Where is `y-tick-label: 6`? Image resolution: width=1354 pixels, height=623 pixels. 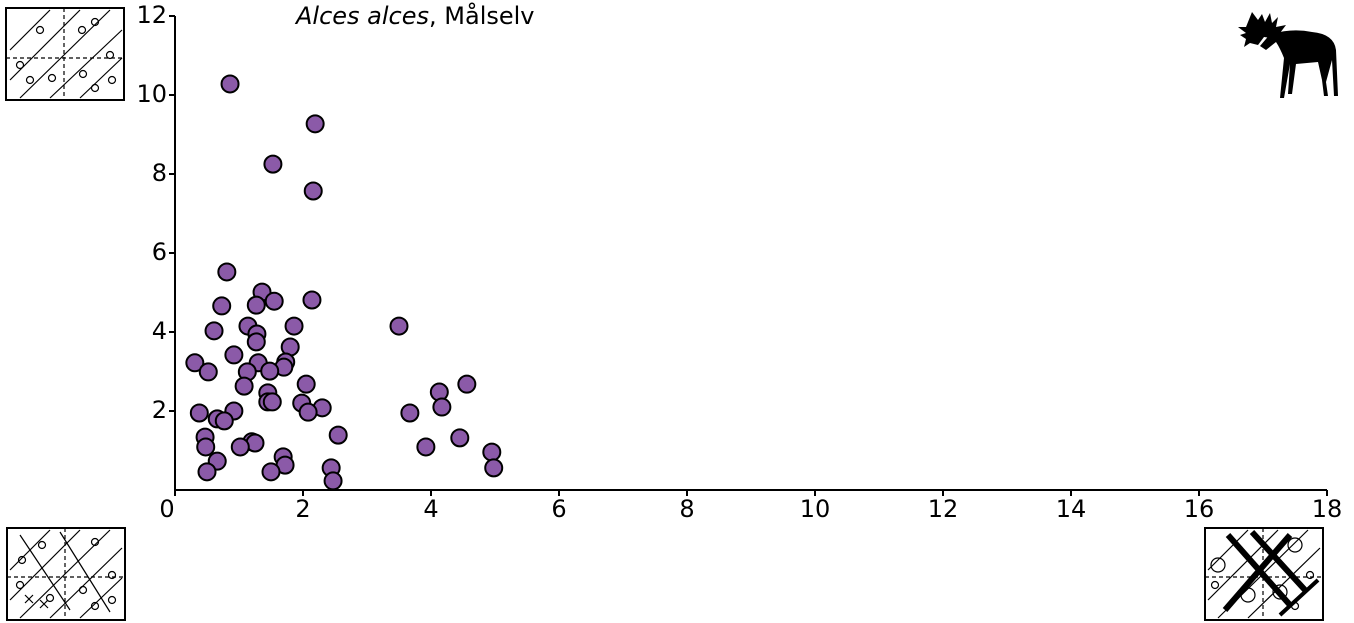
y-tick-label: 6 is located at coordinates (159, 252).